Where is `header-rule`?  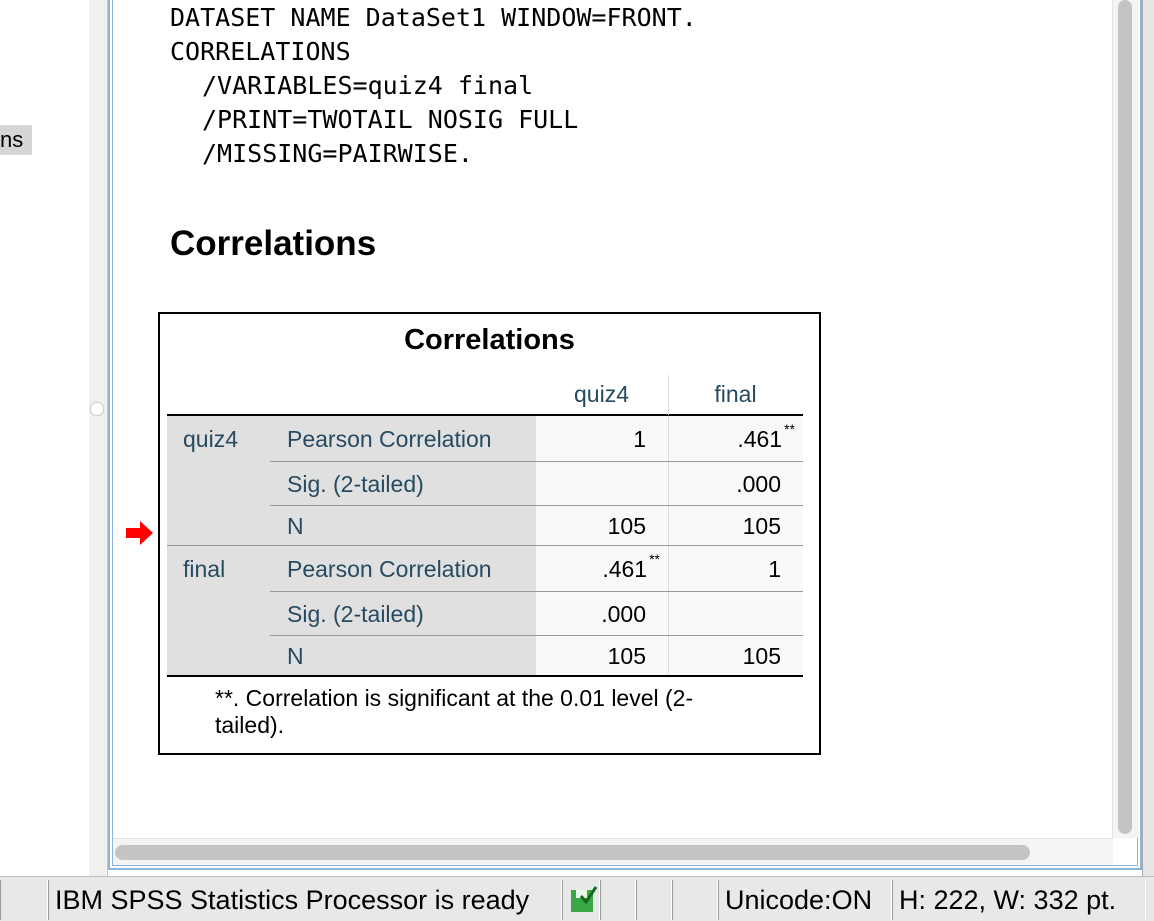 header-rule is located at coordinates (485, 415).